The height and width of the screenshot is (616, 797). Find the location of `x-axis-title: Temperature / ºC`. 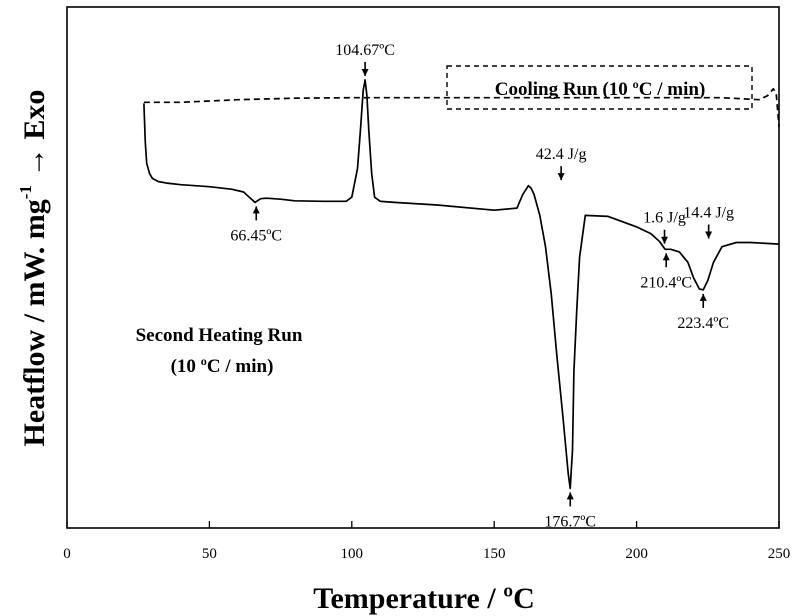

x-axis-title: Temperature / ºC is located at coordinates (424, 598).